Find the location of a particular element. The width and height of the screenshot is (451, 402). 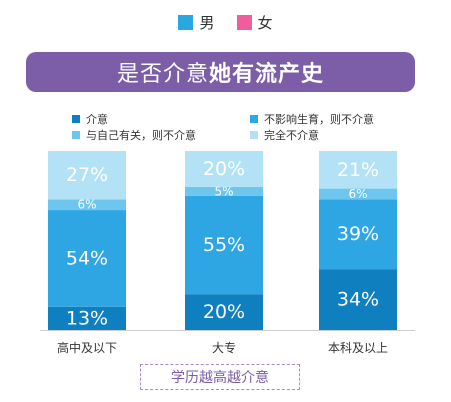

legend-male: 男 is located at coordinates (196, 22).